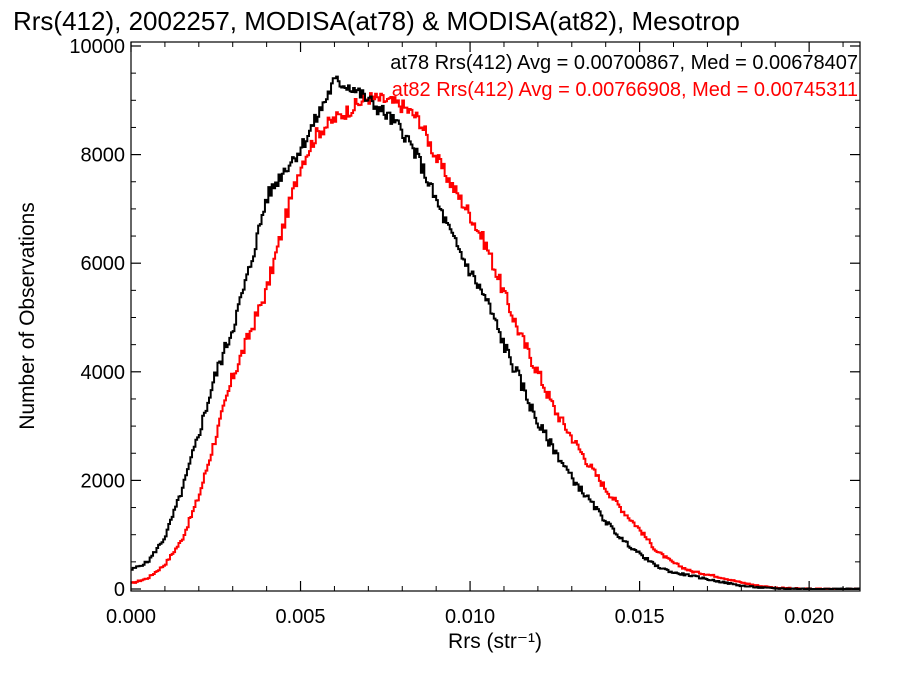 This screenshot has width=900, height=675. I want to click on y-axis-label: Number of Observations, so click(27, 316).